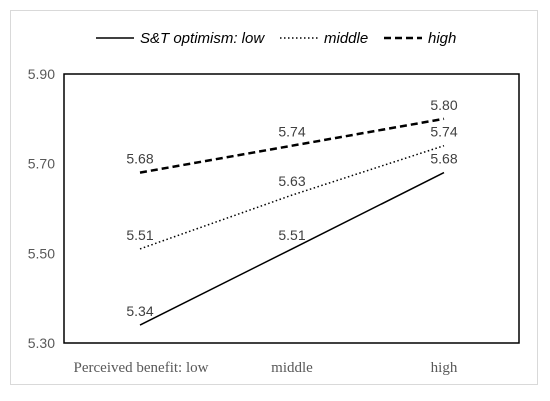 The image size is (550, 401). I want to click on x-tick-label: high, so click(444, 368).